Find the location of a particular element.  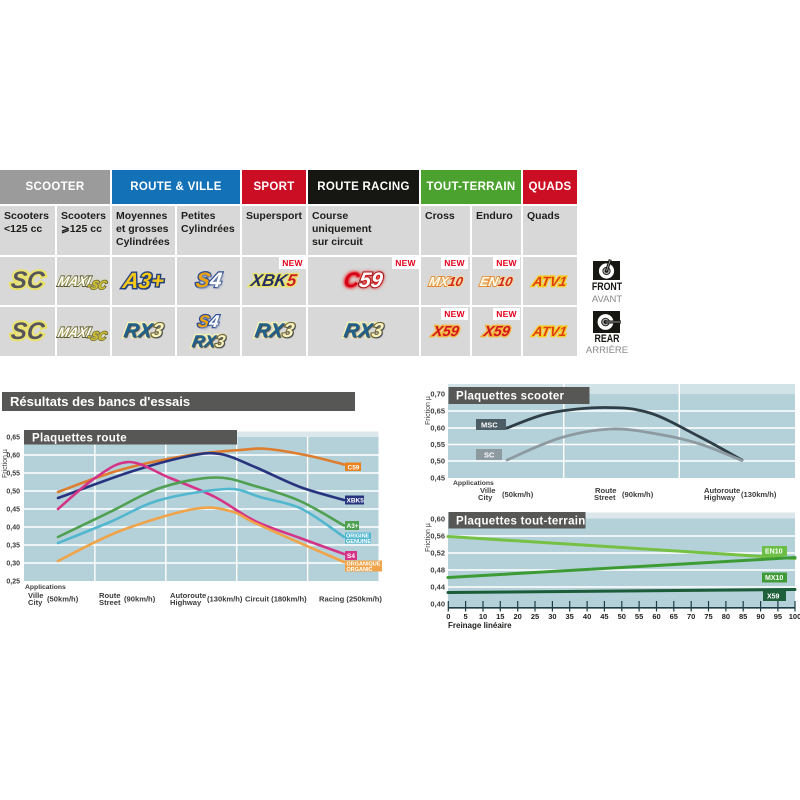

svg-text: 80 is located at coordinates (726, 616).